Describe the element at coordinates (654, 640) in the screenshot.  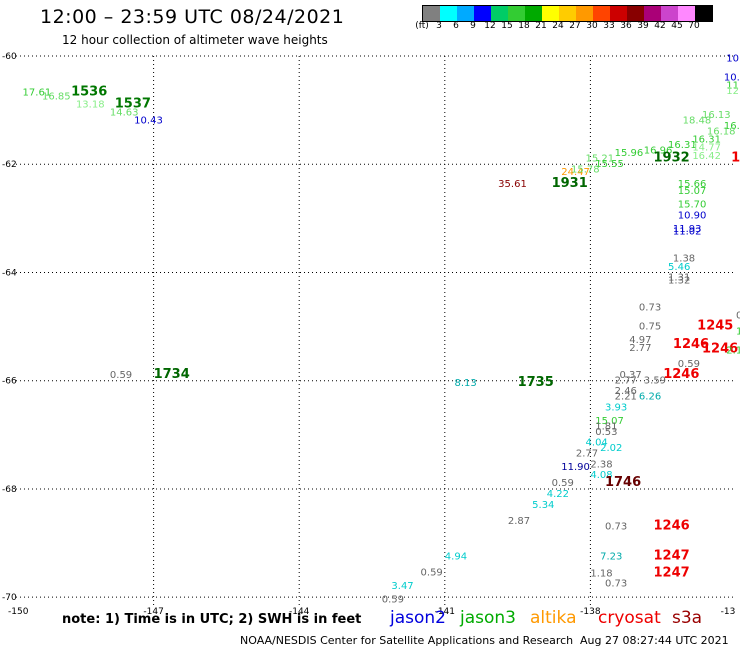
I see `generation-timestamp: Aug 27 08:27:44 UTC 2021` at that location.